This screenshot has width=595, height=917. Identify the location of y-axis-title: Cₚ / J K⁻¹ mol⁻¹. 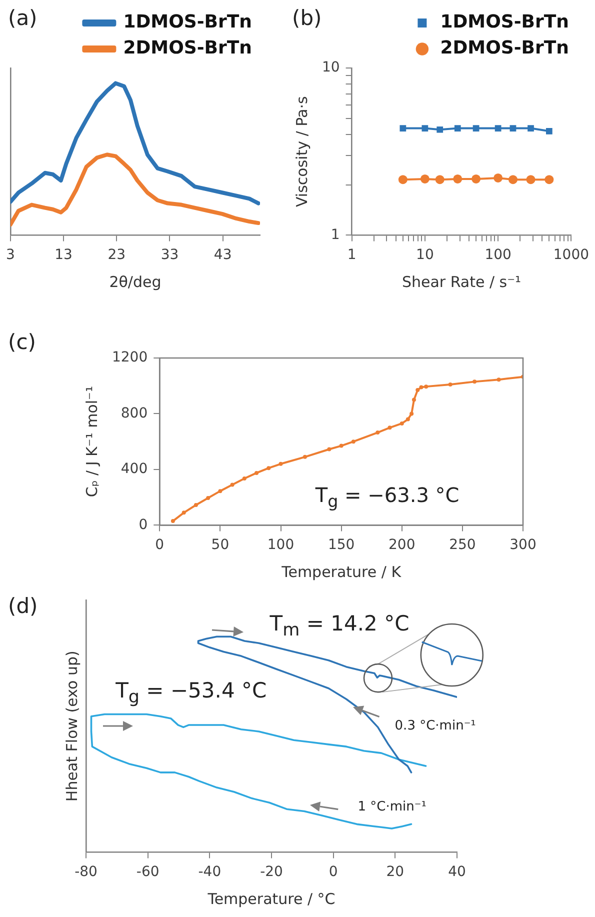
(91, 442).